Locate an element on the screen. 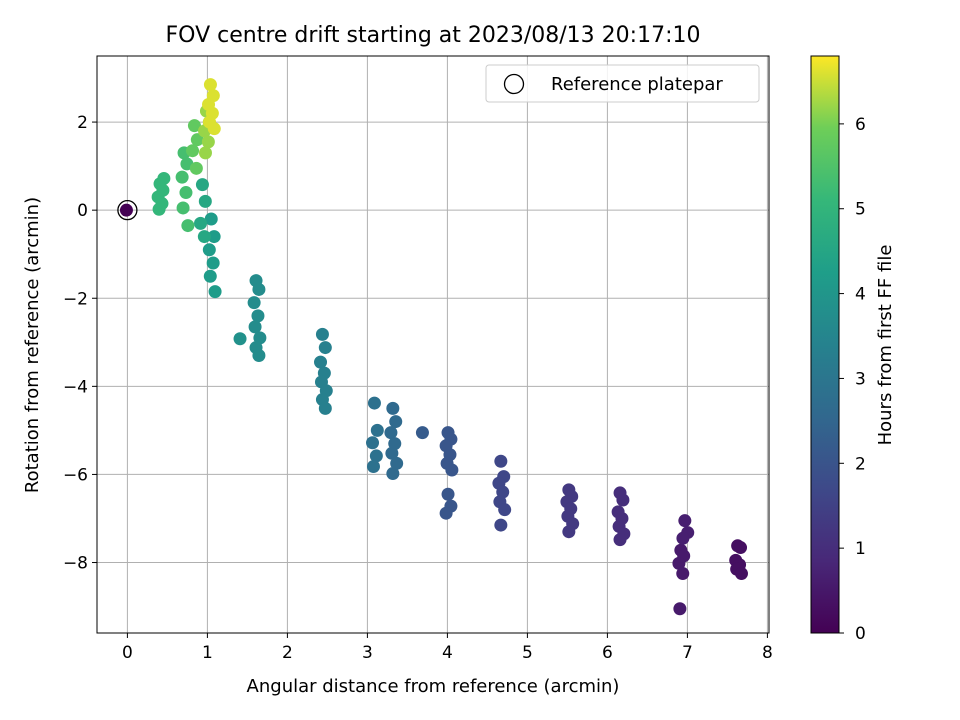  x-tick-label: 3 is located at coordinates (367, 653).